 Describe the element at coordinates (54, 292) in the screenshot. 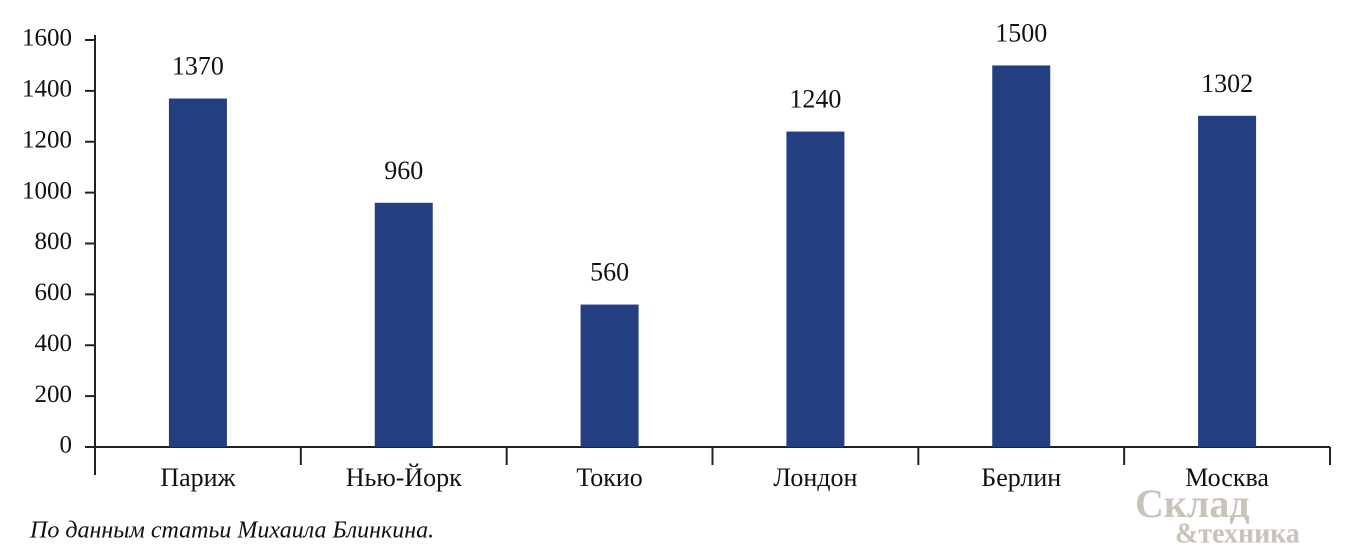

I see `y-tick-label: 600` at that location.